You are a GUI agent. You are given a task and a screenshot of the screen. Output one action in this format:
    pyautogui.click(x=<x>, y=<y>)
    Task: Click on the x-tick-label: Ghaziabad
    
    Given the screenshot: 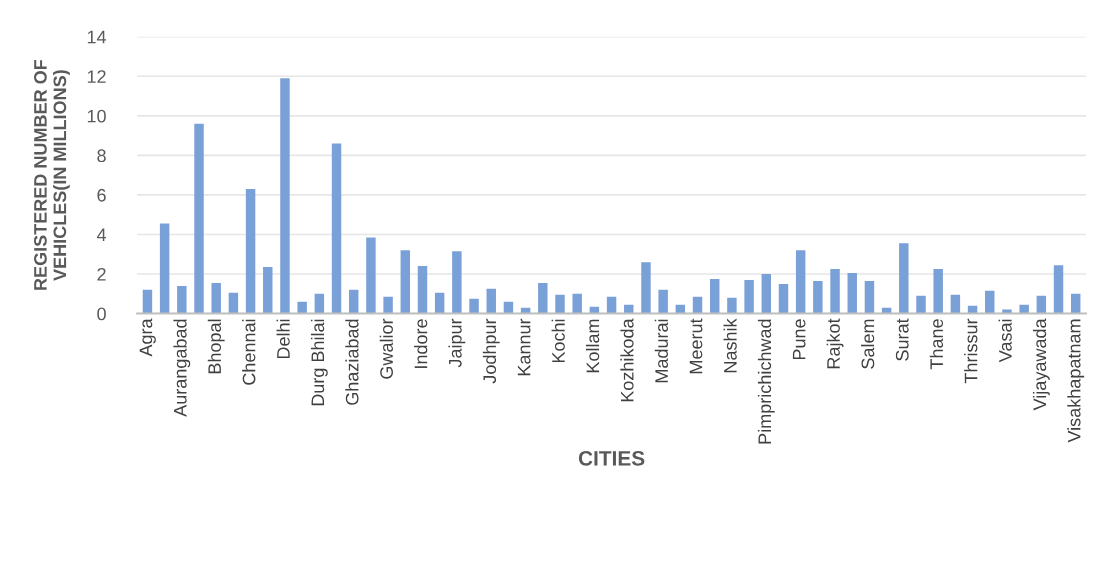 What is the action you would take?
    pyautogui.click(x=352, y=362)
    